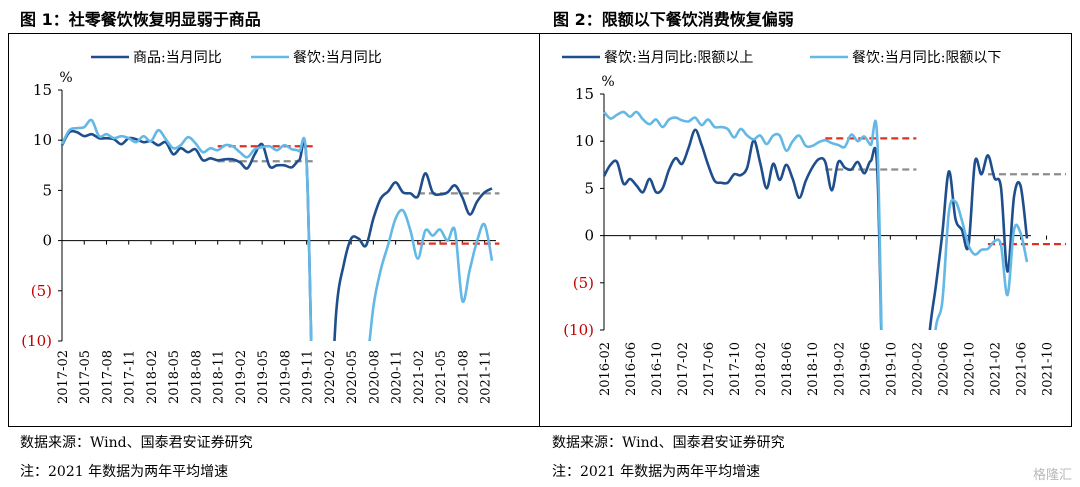 This screenshot has height=487, width=1080. Describe the element at coordinates (709, 369) in the screenshot. I see `right-x-tick-label: 2017-06` at that location.